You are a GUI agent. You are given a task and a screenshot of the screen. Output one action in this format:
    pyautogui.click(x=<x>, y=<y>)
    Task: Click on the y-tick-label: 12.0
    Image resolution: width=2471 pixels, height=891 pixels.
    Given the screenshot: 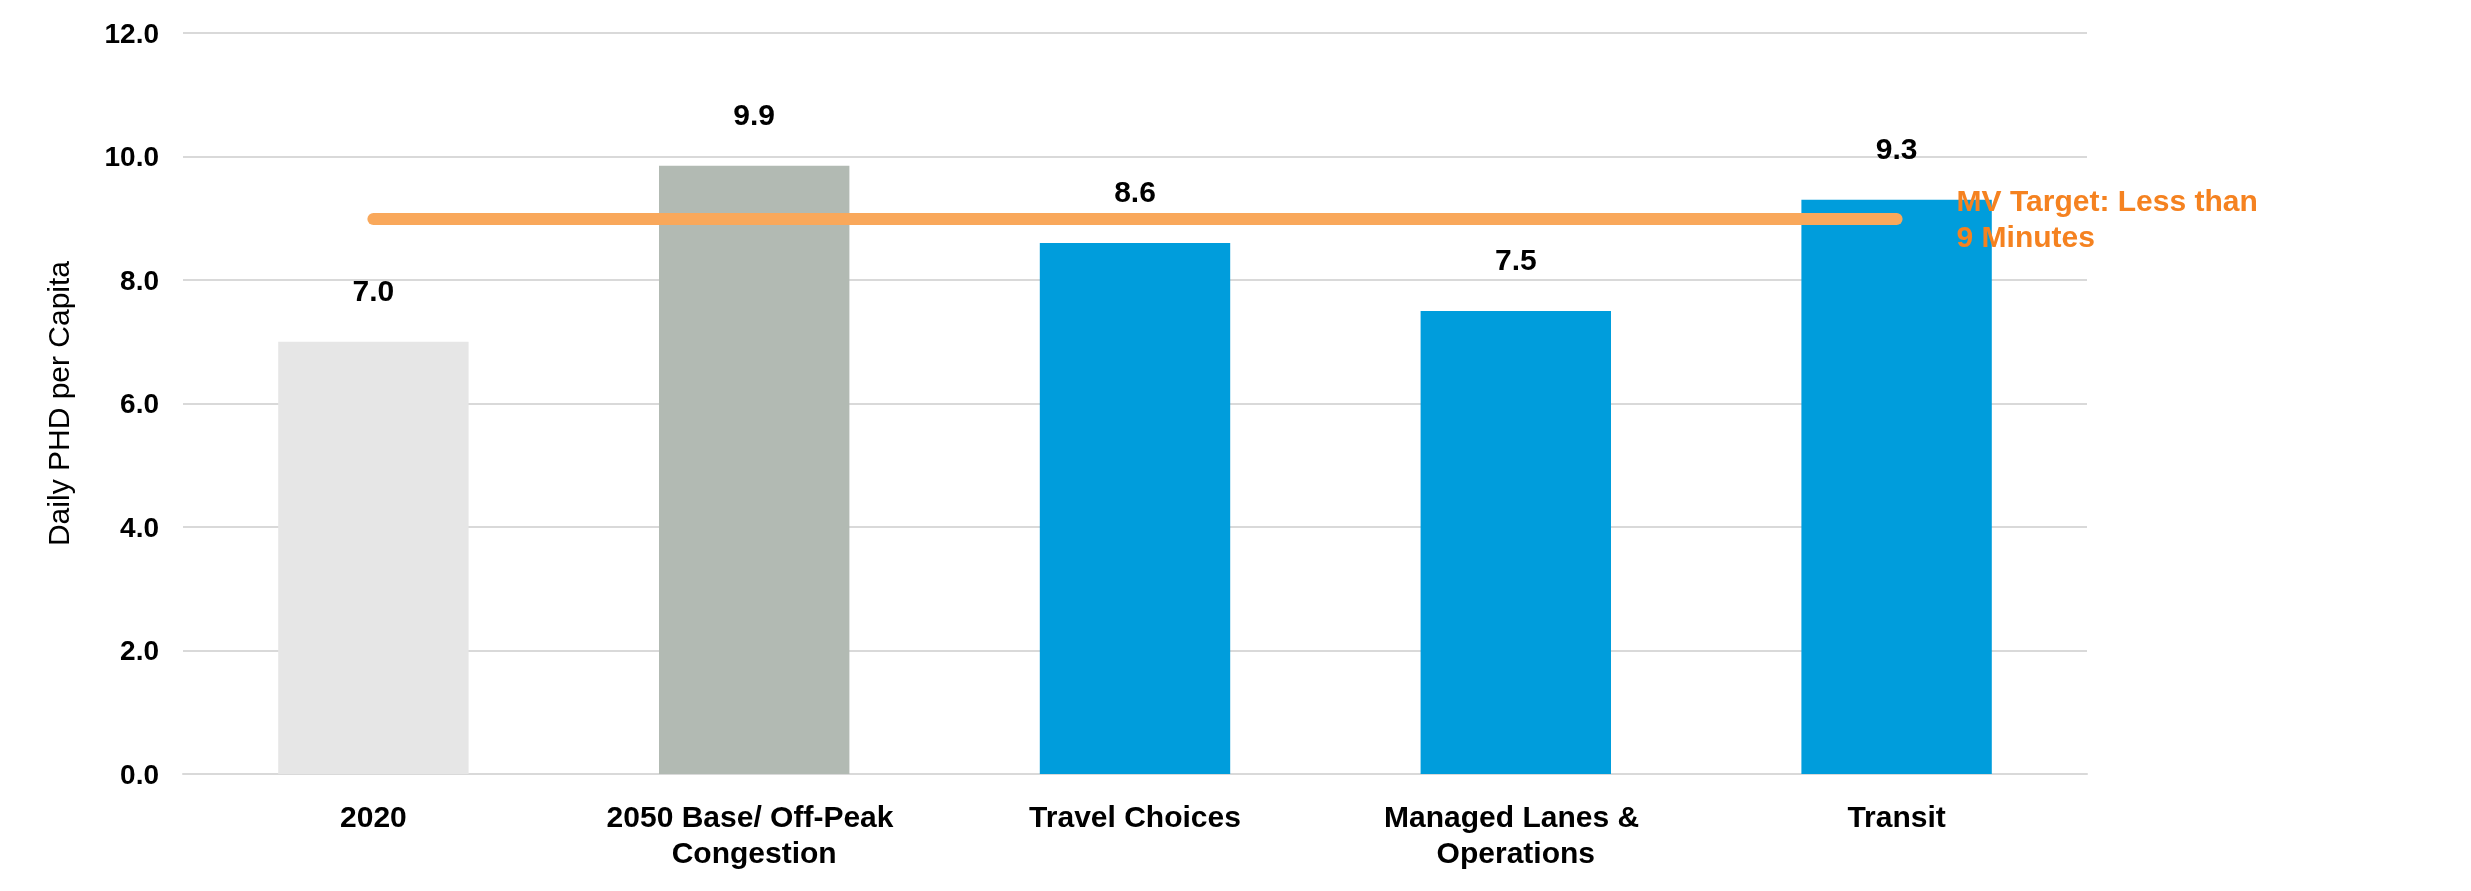 What is the action you would take?
    pyautogui.click(x=131, y=33)
    